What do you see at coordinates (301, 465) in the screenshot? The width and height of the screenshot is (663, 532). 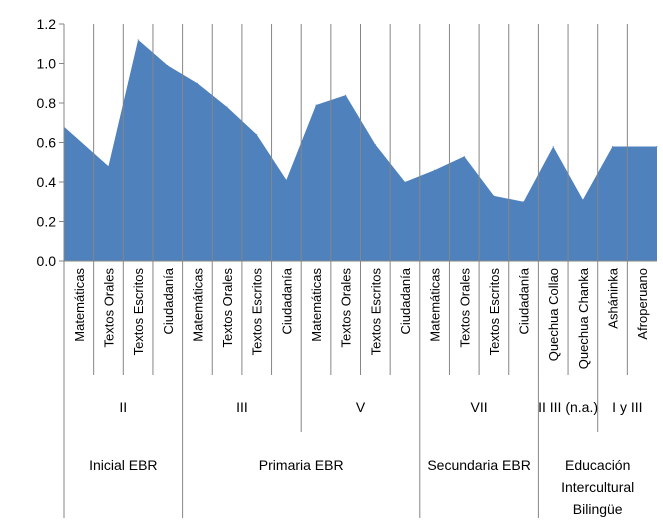 I see `level-label: Primaria EBR` at bounding box center [301, 465].